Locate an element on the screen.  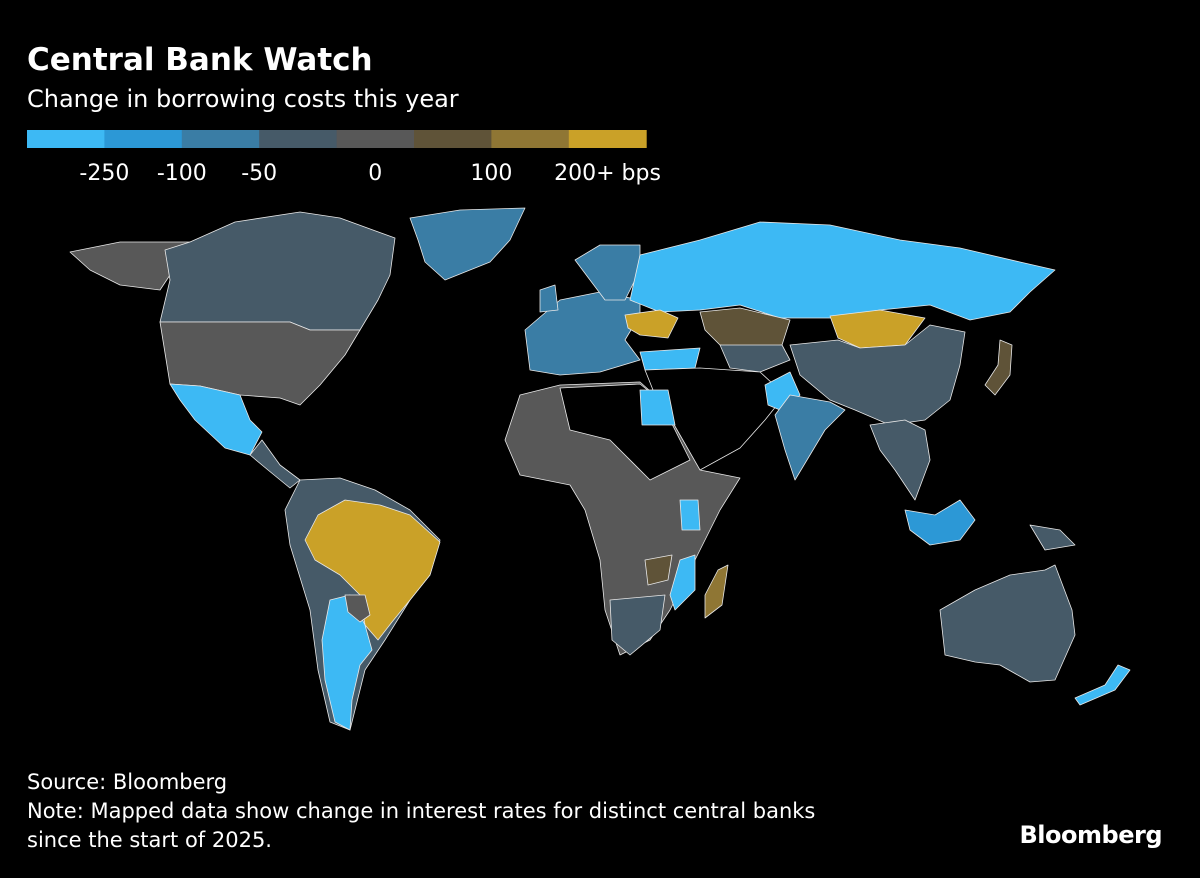
subtitle: Change in borrowing costs this year is located at coordinates (243, 99).